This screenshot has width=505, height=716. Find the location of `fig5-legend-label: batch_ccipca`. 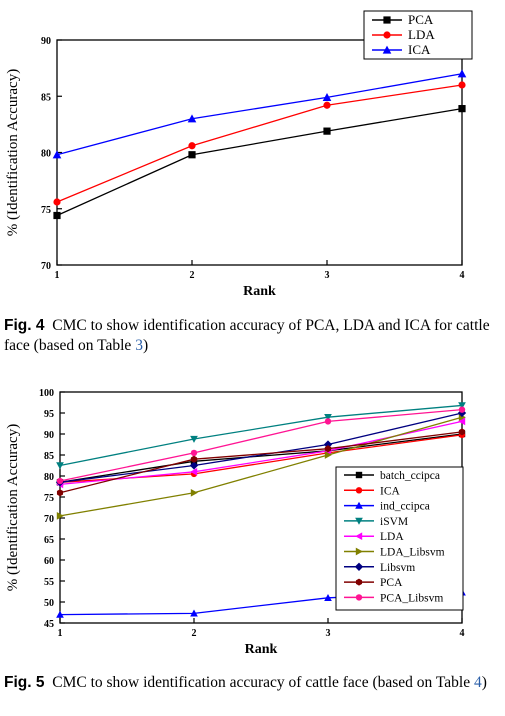

fig5-legend-label: batch_ccipca is located at coordinates (410, 476).